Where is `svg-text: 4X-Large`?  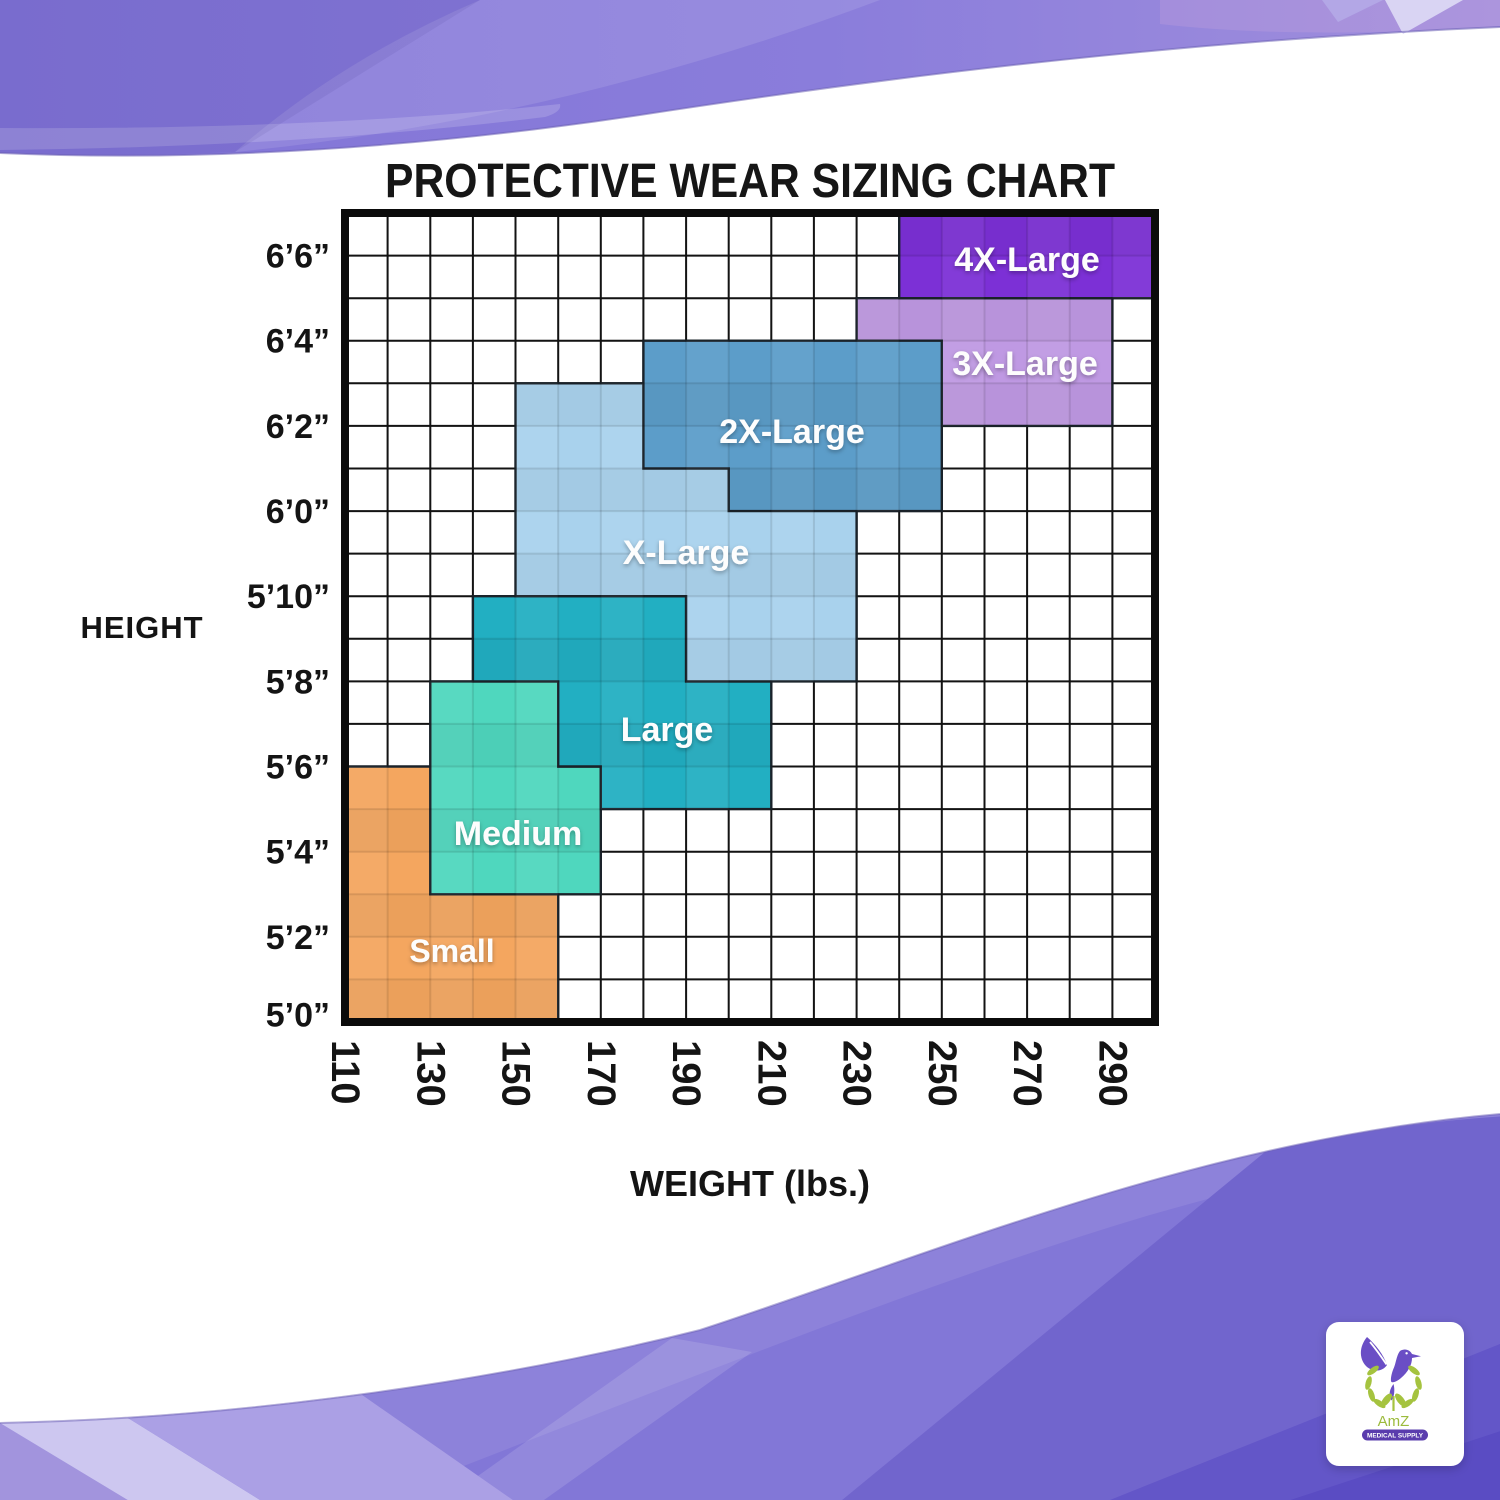 svg-text: 4X-Large is located at coordinates (1027, 260).